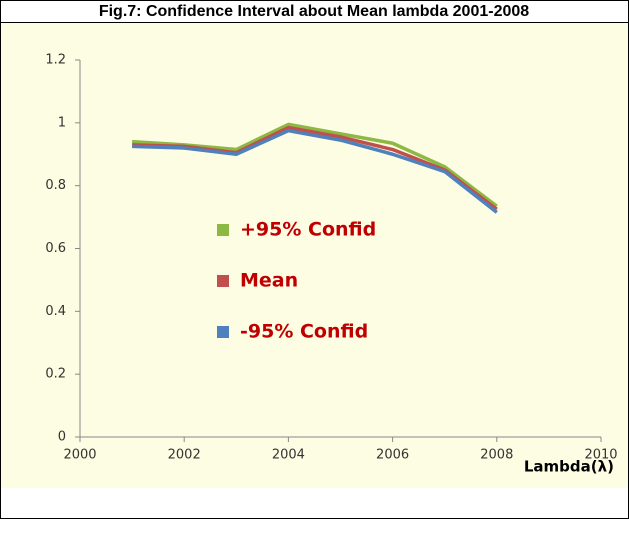 This screenshot has height=550, width=629. What do you see at coordinates (62, 437) in the screenshot?
I see `y-tick-label: 0` at bounding box center [62, 437].